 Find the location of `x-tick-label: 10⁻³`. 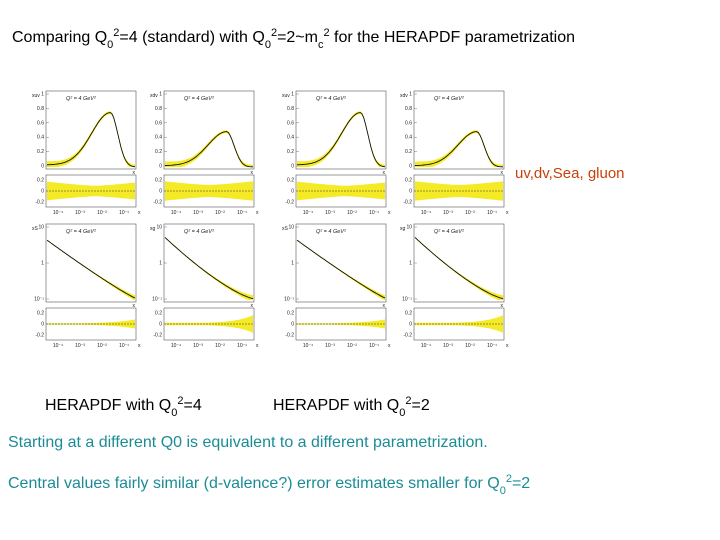

x-tick-label: 10⁻³ is located at coordinates (80, 346).